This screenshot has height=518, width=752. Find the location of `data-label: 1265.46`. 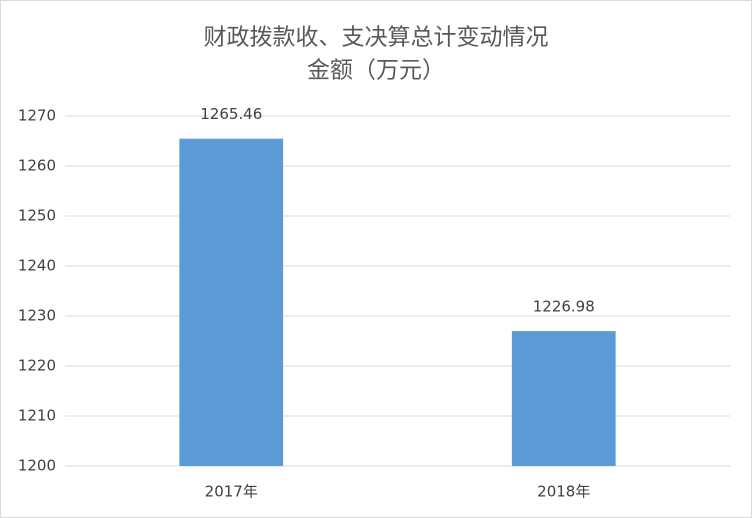

data-label: 1265.46 is located at coordinates (231, 114).